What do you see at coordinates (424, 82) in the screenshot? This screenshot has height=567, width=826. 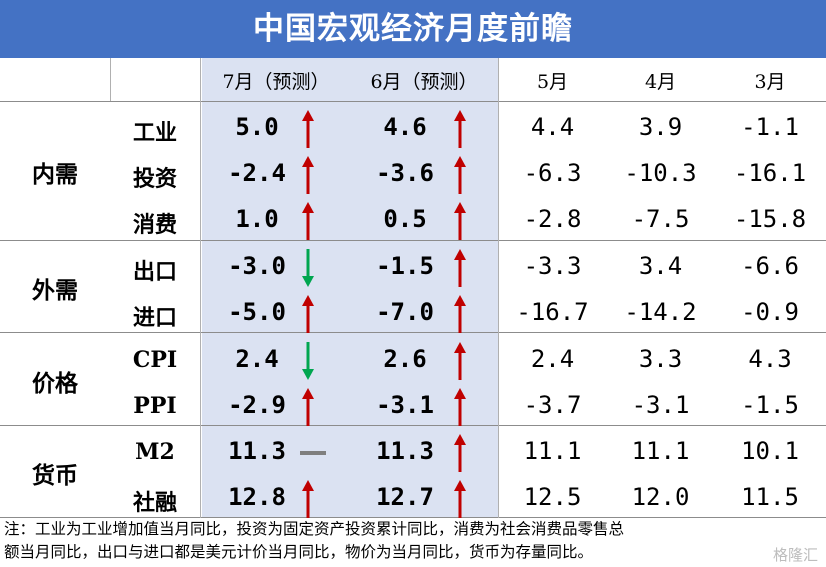 I see `col-header-jun-forecast: 6月（预测）` at bounding box center [424, 82].